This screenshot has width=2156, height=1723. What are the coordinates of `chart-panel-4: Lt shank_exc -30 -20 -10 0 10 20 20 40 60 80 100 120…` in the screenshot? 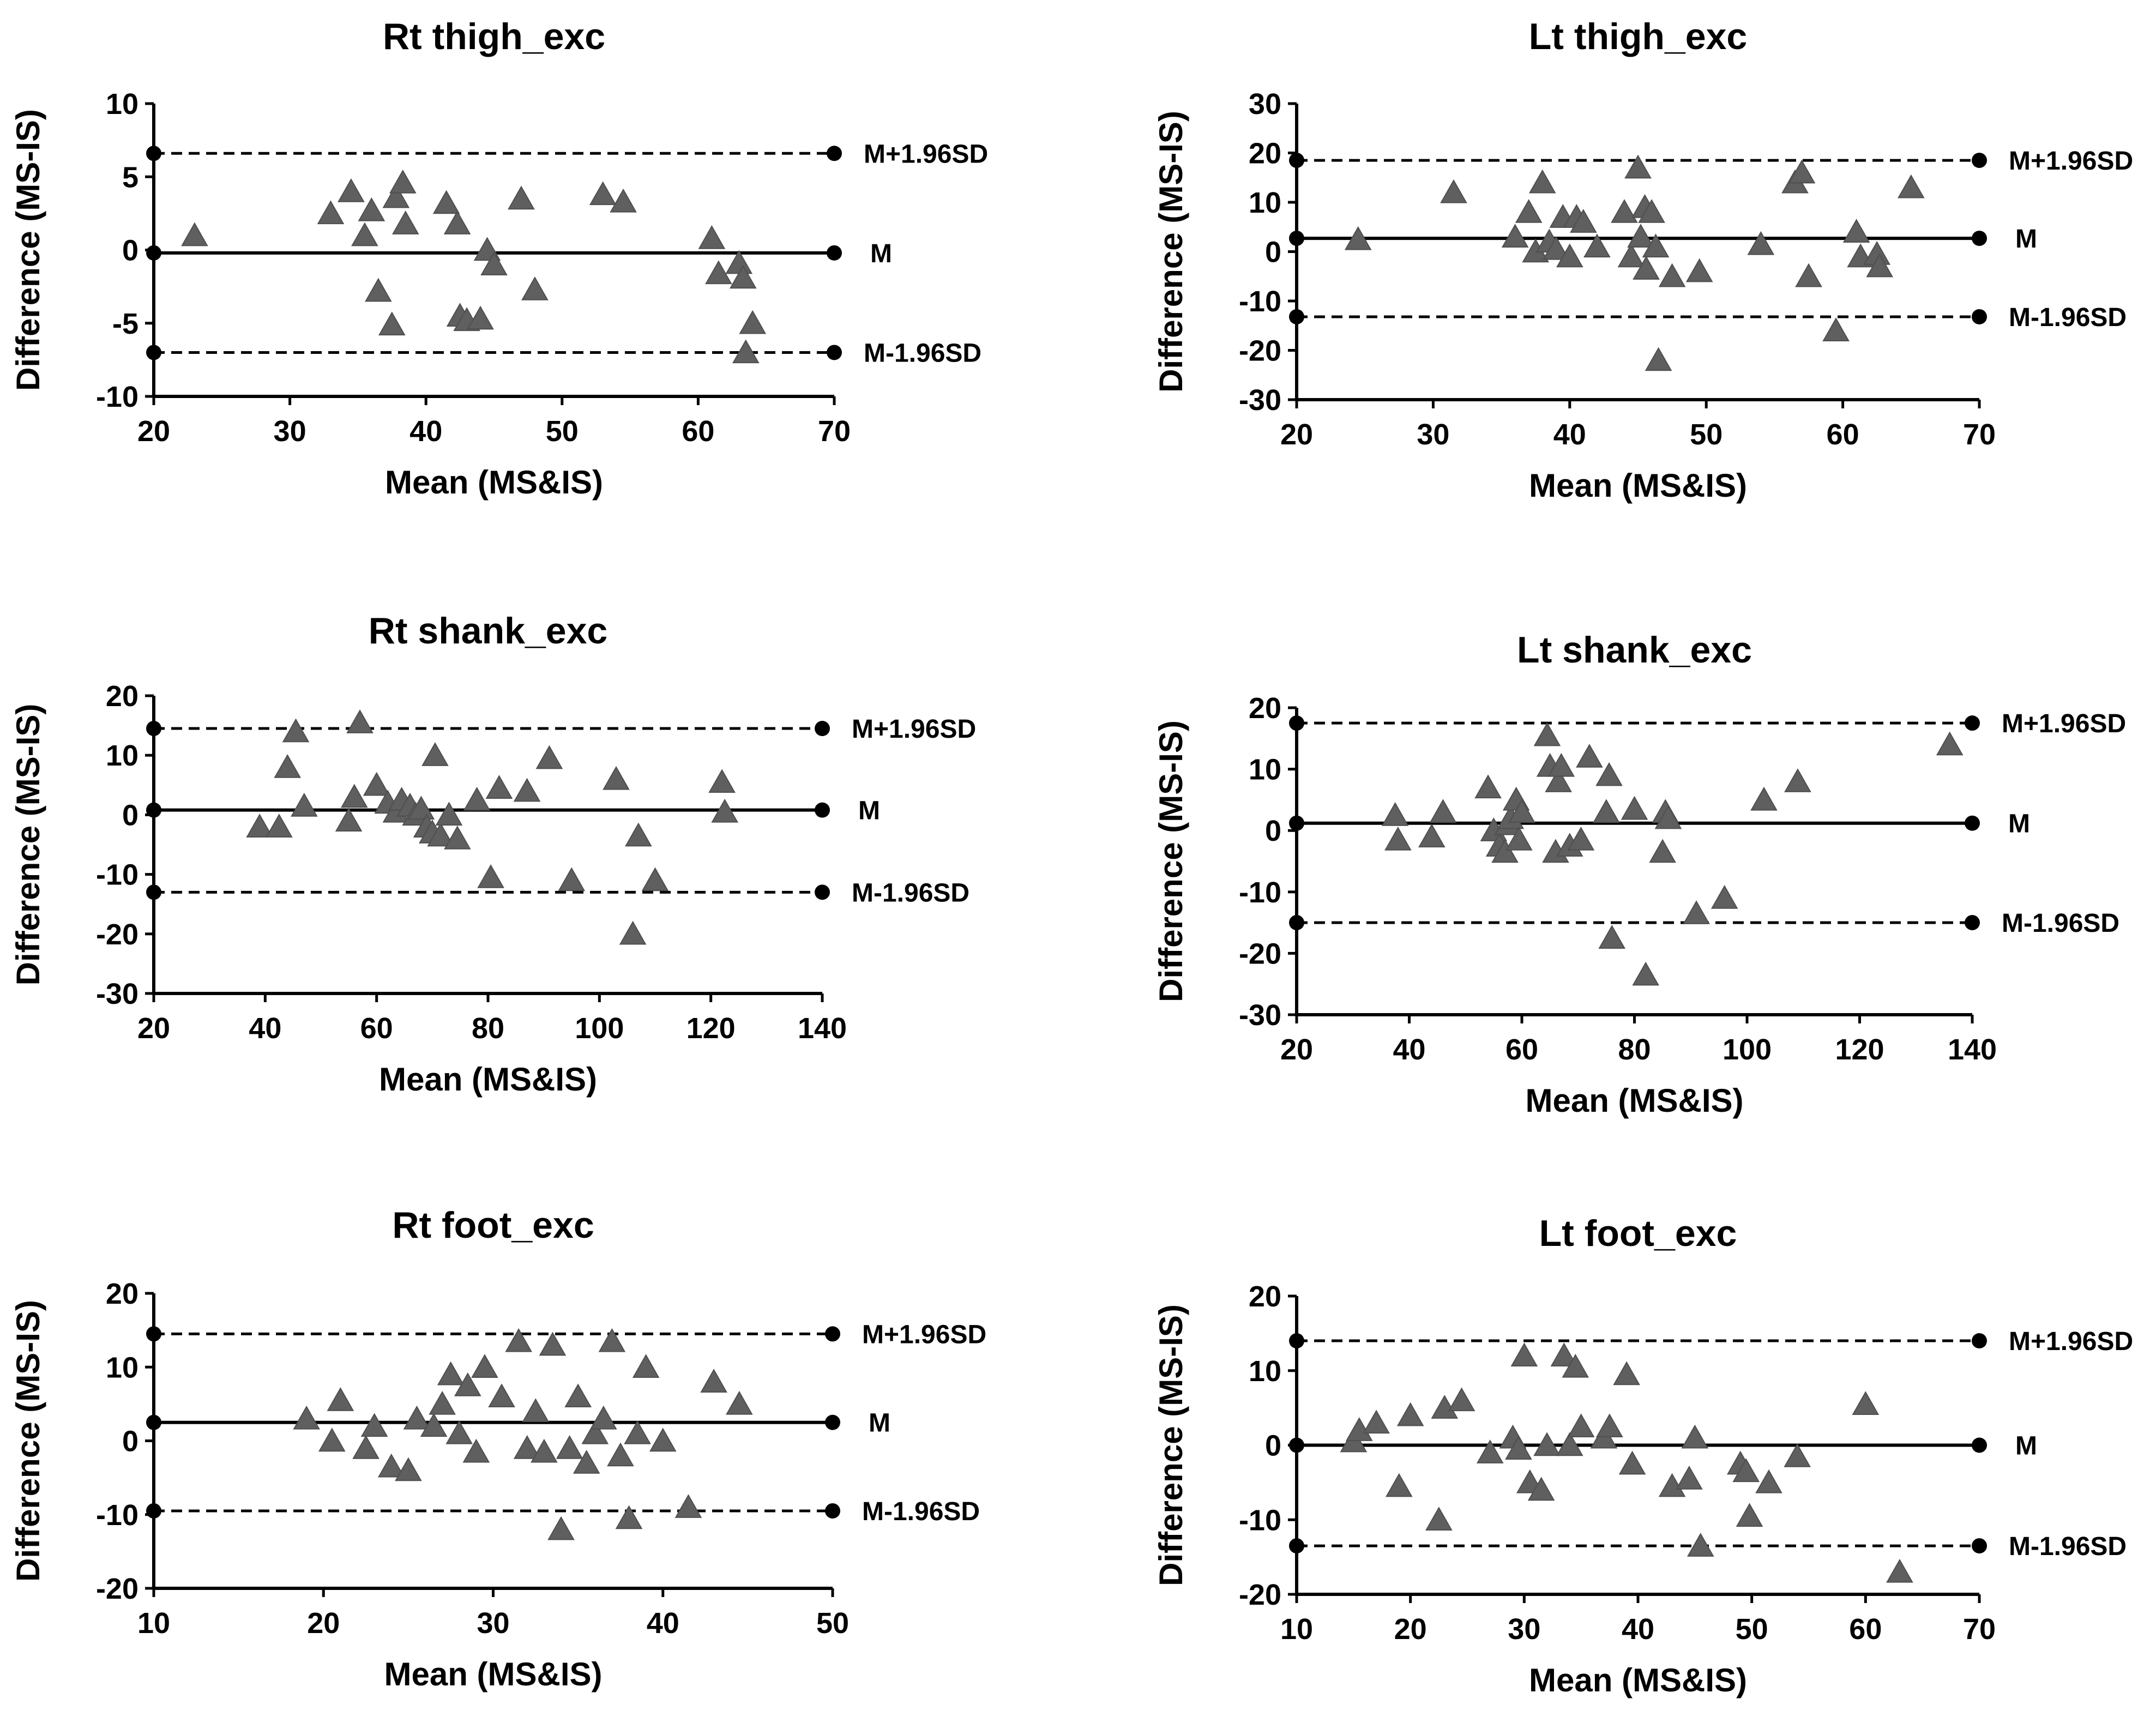 It's located at (1639, 874).